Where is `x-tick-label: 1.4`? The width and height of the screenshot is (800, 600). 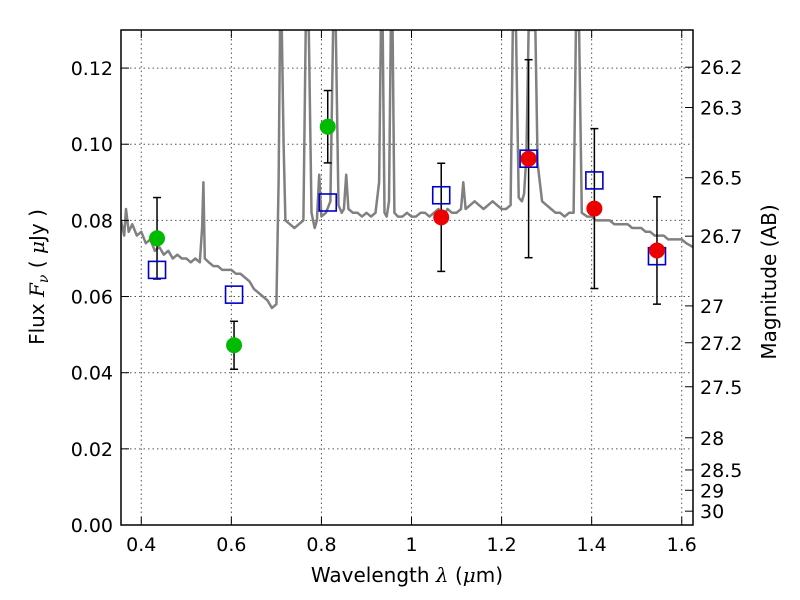 x-tick-label: 1.4 is located at coordinates (592, 545).